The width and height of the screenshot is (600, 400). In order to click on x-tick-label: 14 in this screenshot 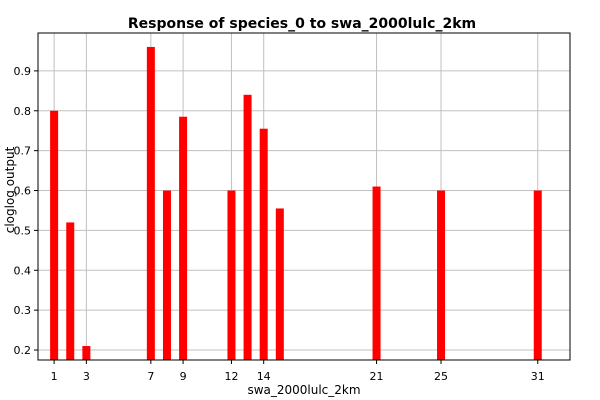, I will do `click(264, 376)`.